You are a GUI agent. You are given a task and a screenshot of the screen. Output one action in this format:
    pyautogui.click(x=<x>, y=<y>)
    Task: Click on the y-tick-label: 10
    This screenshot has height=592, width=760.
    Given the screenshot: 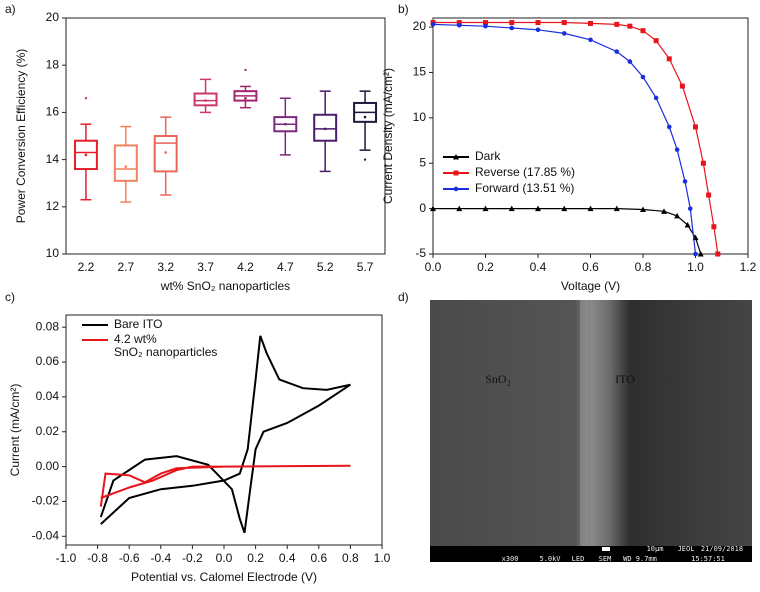 What is the action you would take?
    pyautogui.click(x=420, y=117)
    